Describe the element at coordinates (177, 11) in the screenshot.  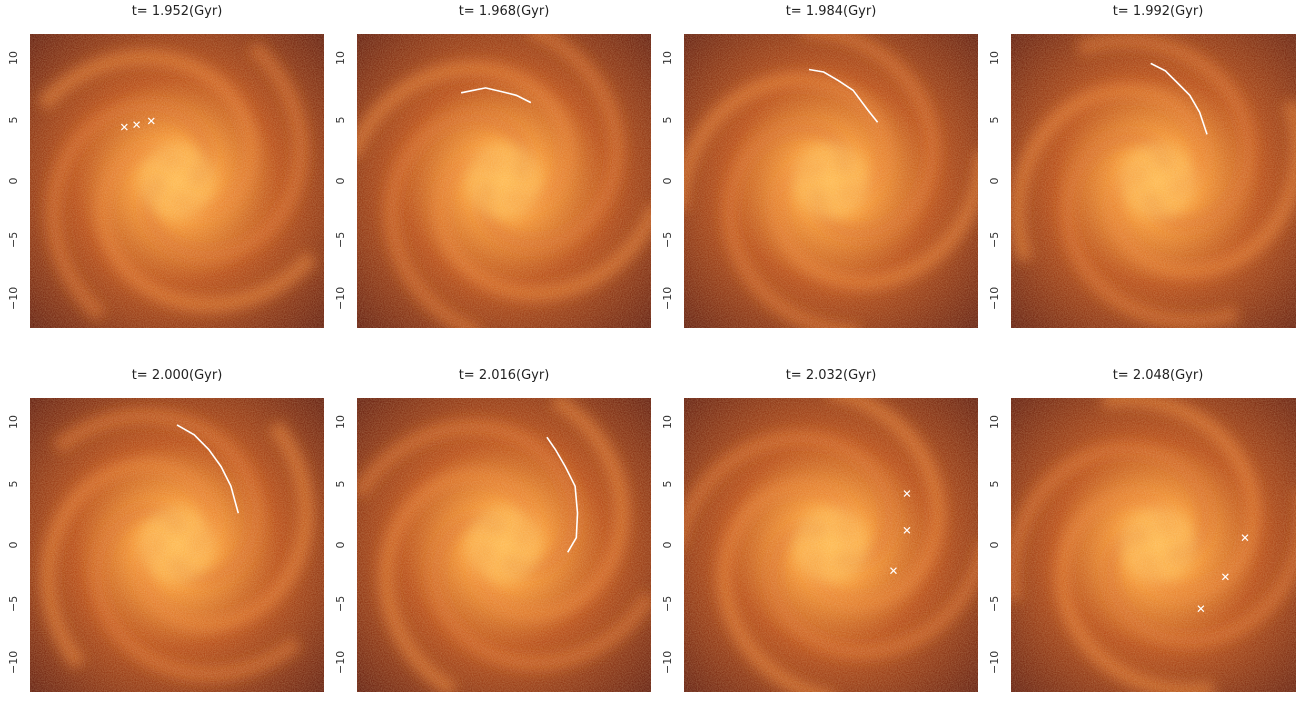
I see `panel-title: t= 1.952(Gyr)` at that location.